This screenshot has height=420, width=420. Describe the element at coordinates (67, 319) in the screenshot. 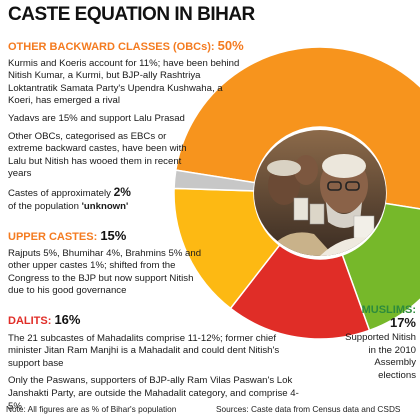

I see `dalits-value: 16%` at that location.